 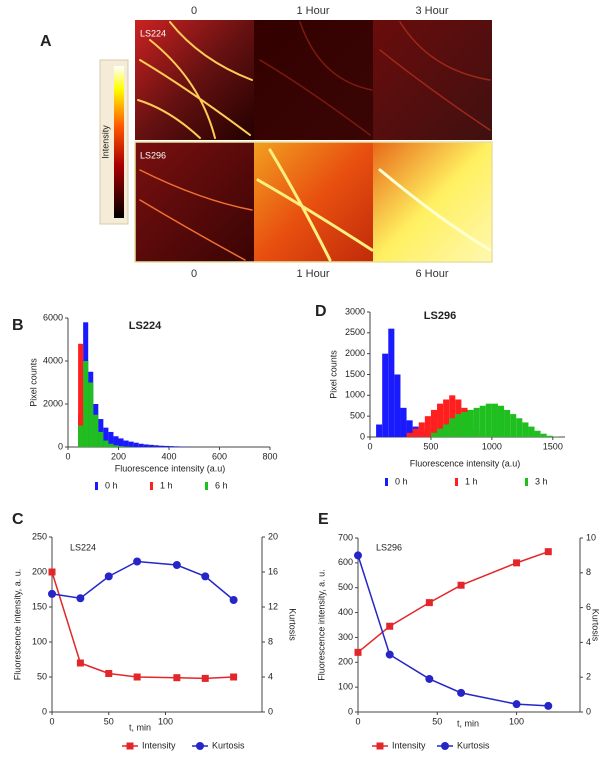 What do you see at coordinates (312, 11) in the screenshot?
I see `column-label: 1 Hour` at bounding box center [312, 11].